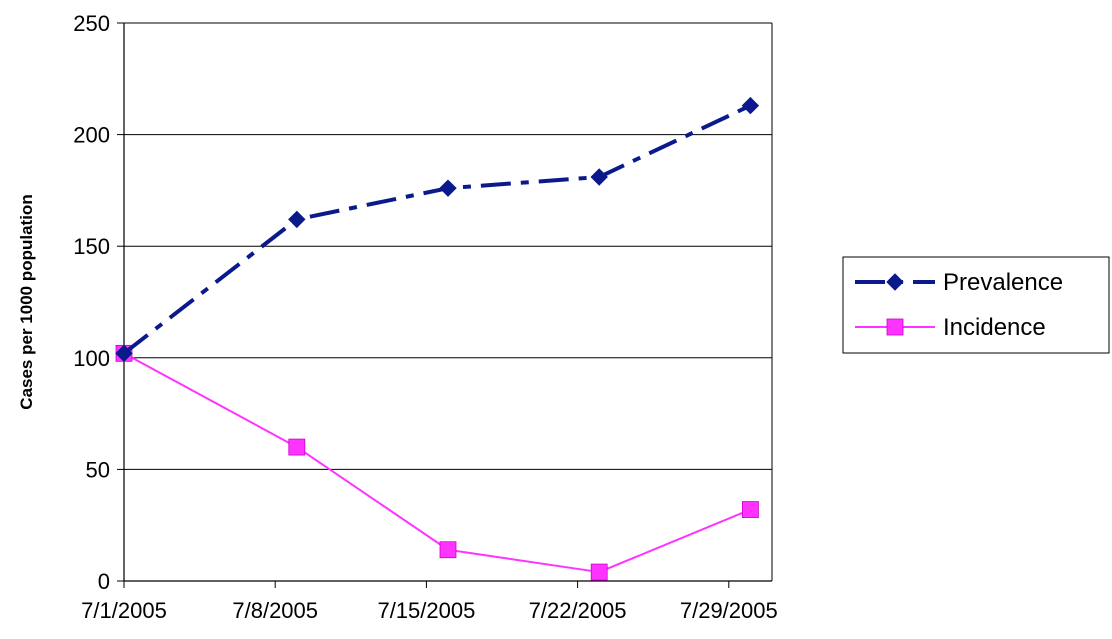 Image resolution: width=1112 pixels, height=639 pixels. What do you see at coordinates (26, 301) in the screenshot?
I see `y-axis-title: Cases per 1000 population` at bounding box center [26, 301].